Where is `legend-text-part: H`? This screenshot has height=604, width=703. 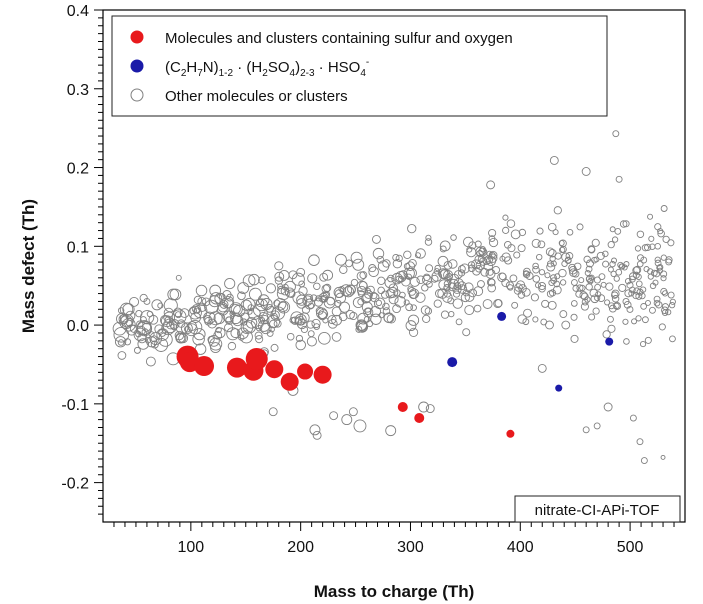
legend-text-part: H is located at coordinates (191, 67).